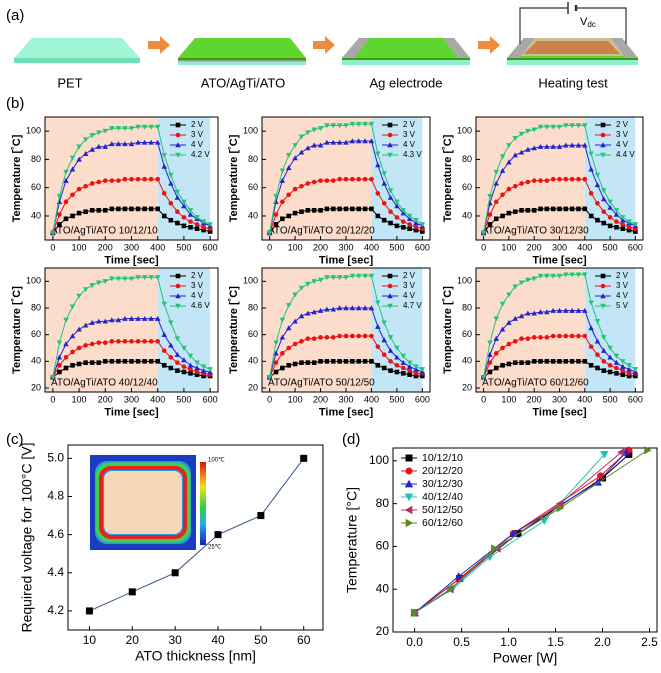 Image resolution: width=661 pixels, height=673 pixels. Describe the element at coordinates (200, 154) in the screenshot. I see `legend-label: 4.2 V` at that location.